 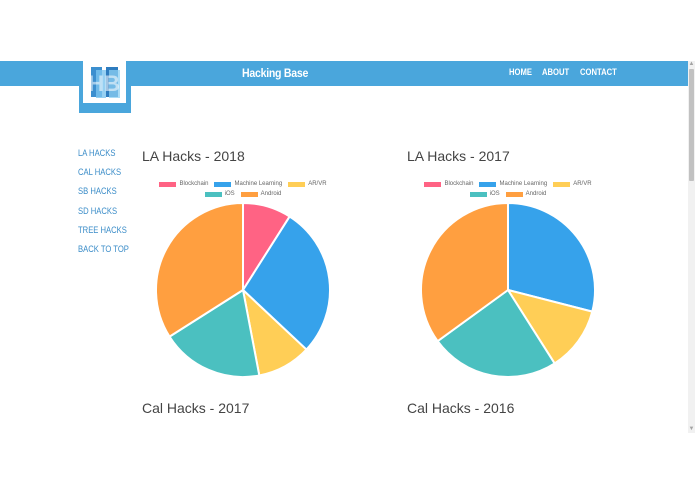 I want to click on chart-title-cal-2016: Cal Hacks - 2016, so click(x=461, y=408).